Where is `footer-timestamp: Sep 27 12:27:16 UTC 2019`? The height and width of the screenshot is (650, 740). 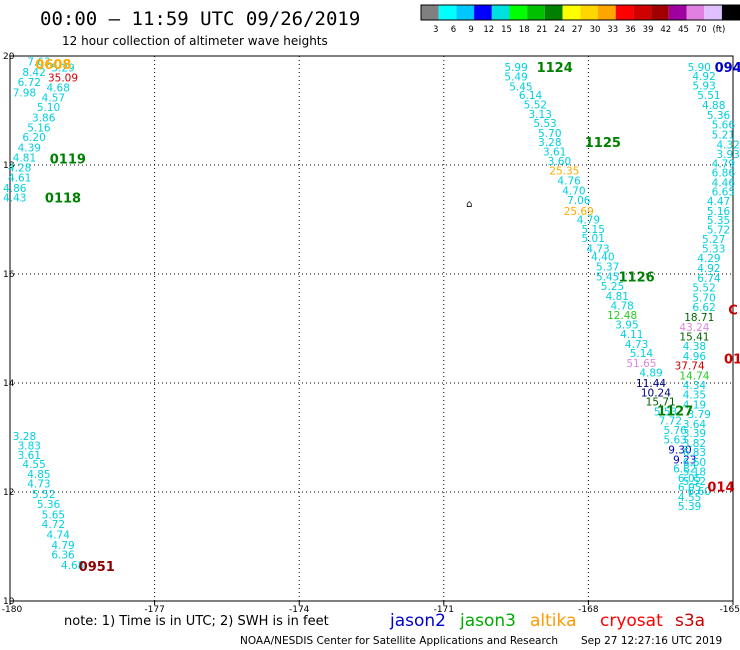 footer-timestamp: Sep 27 12:27:16 UTC 2019 is located at coordinates (651, 641).